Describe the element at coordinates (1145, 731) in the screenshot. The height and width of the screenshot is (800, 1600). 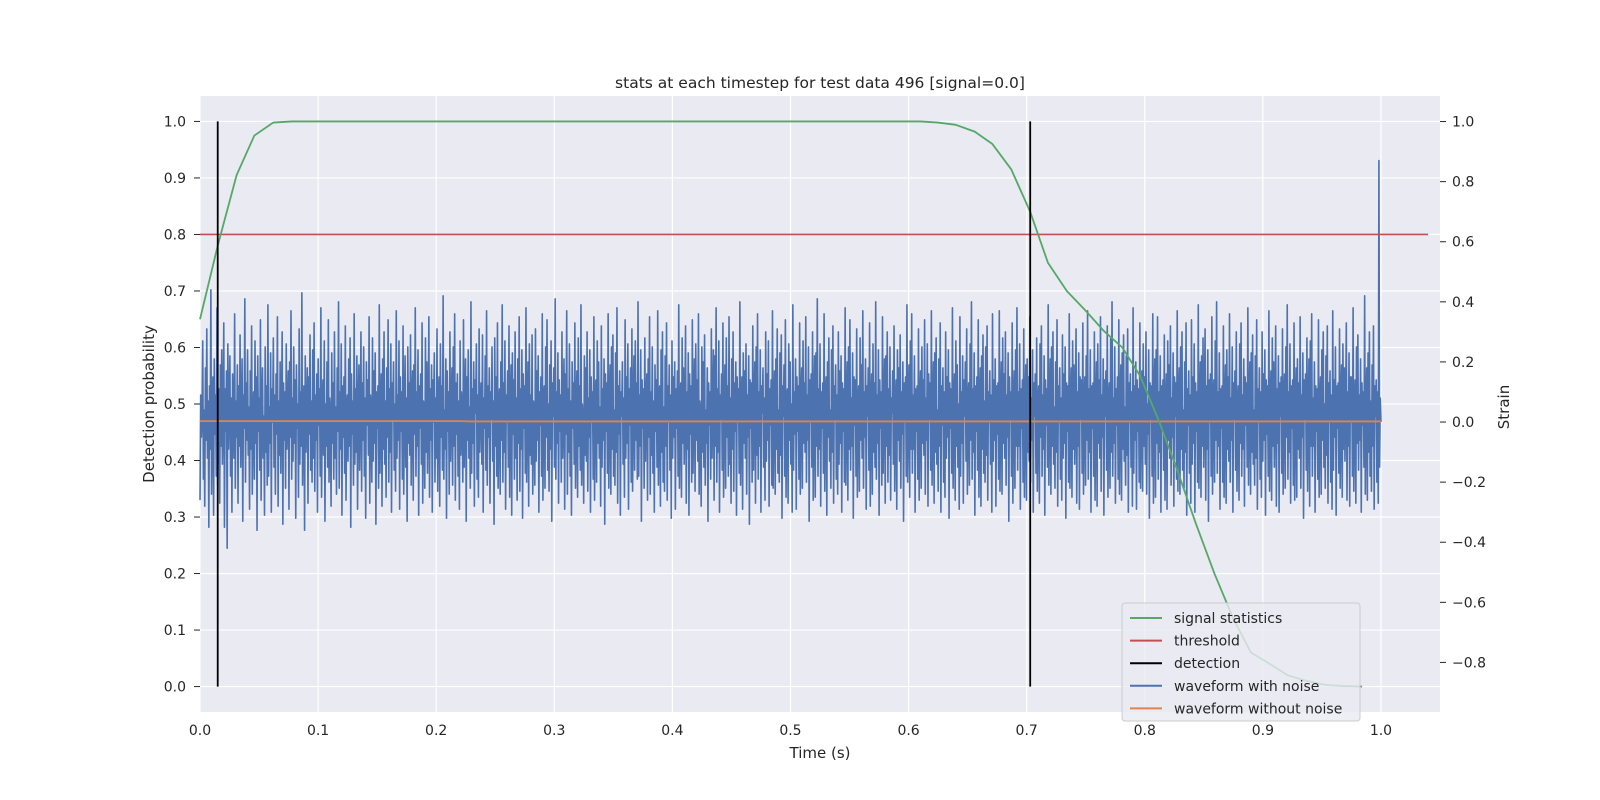
I see `x-tick-label: 0.8` at that location.